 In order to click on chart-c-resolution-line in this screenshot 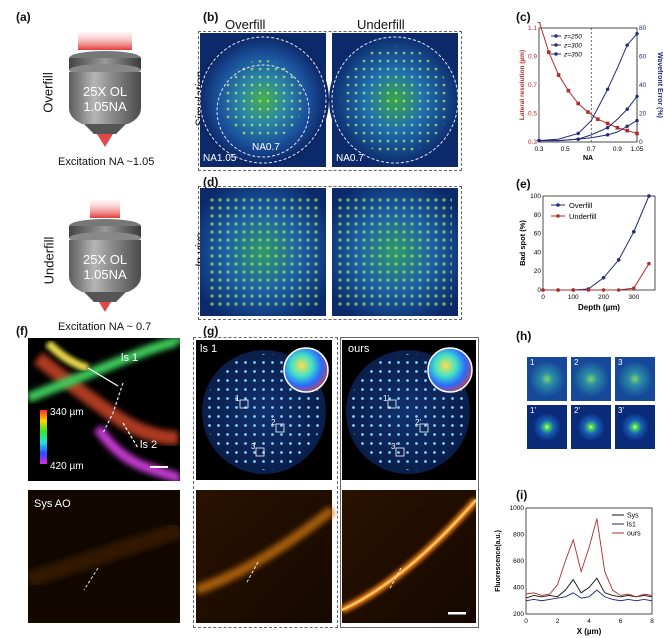, I will do `click(588, 78)`.